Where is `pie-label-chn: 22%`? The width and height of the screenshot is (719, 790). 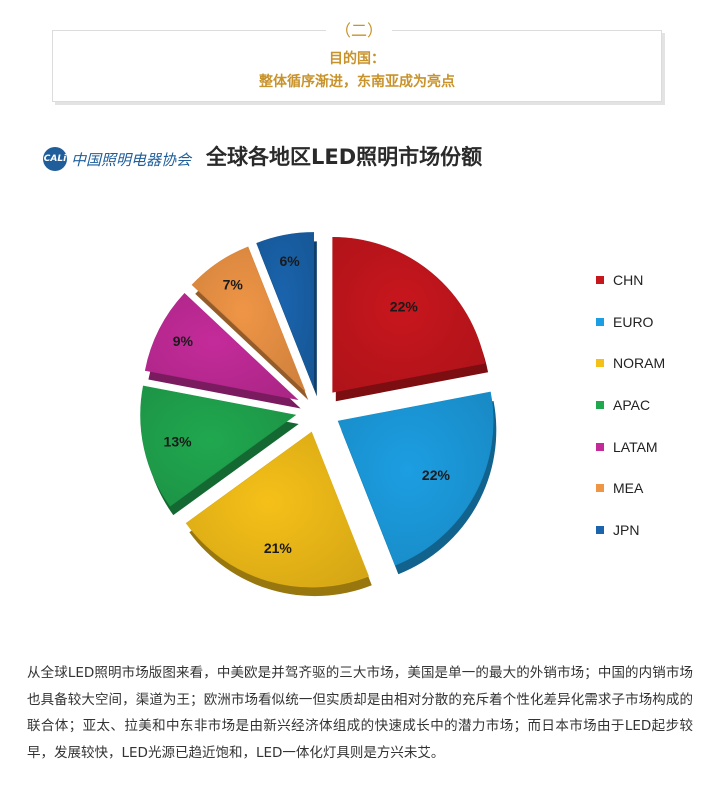 pie-label-chn: 22% is located at coordinates (404, 306).